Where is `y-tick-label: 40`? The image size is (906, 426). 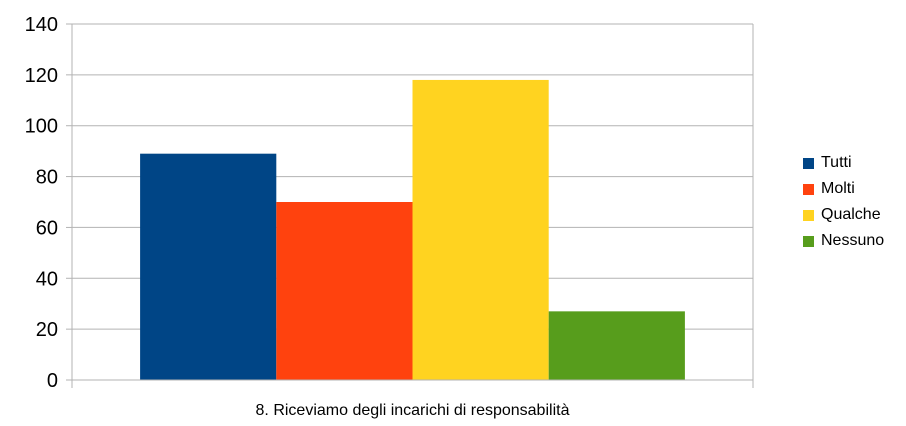
y-tick-label: 40 is located at coordinates (47, 279).